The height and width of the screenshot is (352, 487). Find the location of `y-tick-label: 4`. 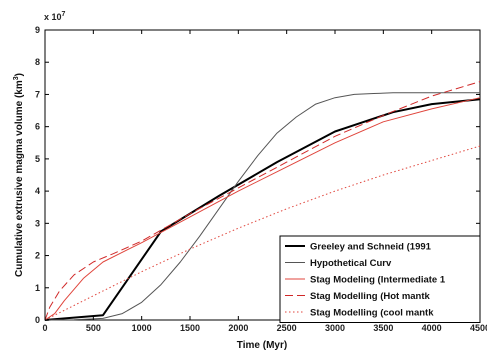

y-tick-label: 4 is located at coordinates (37, 191).